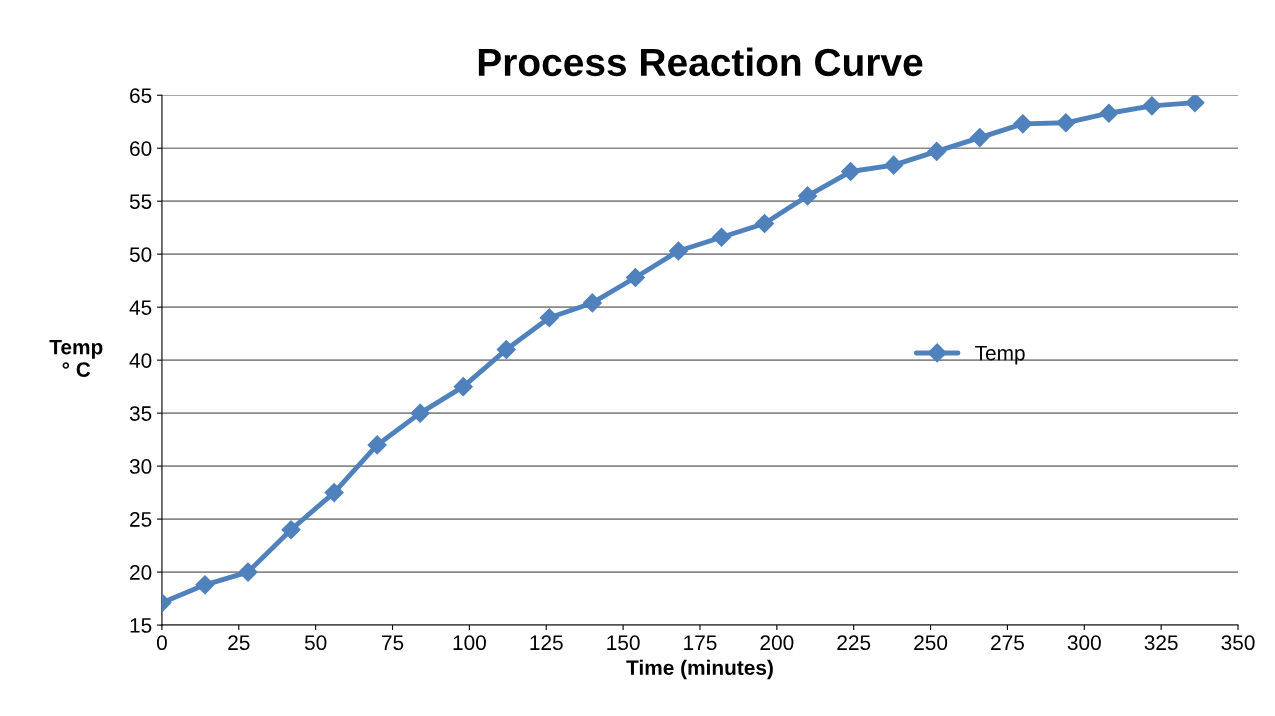 The height and width of the screenshot is (716, 1275). Describe the element at coordinates (1161, 643) in the screenshot. I see `x-tick-label: 325` at that location.